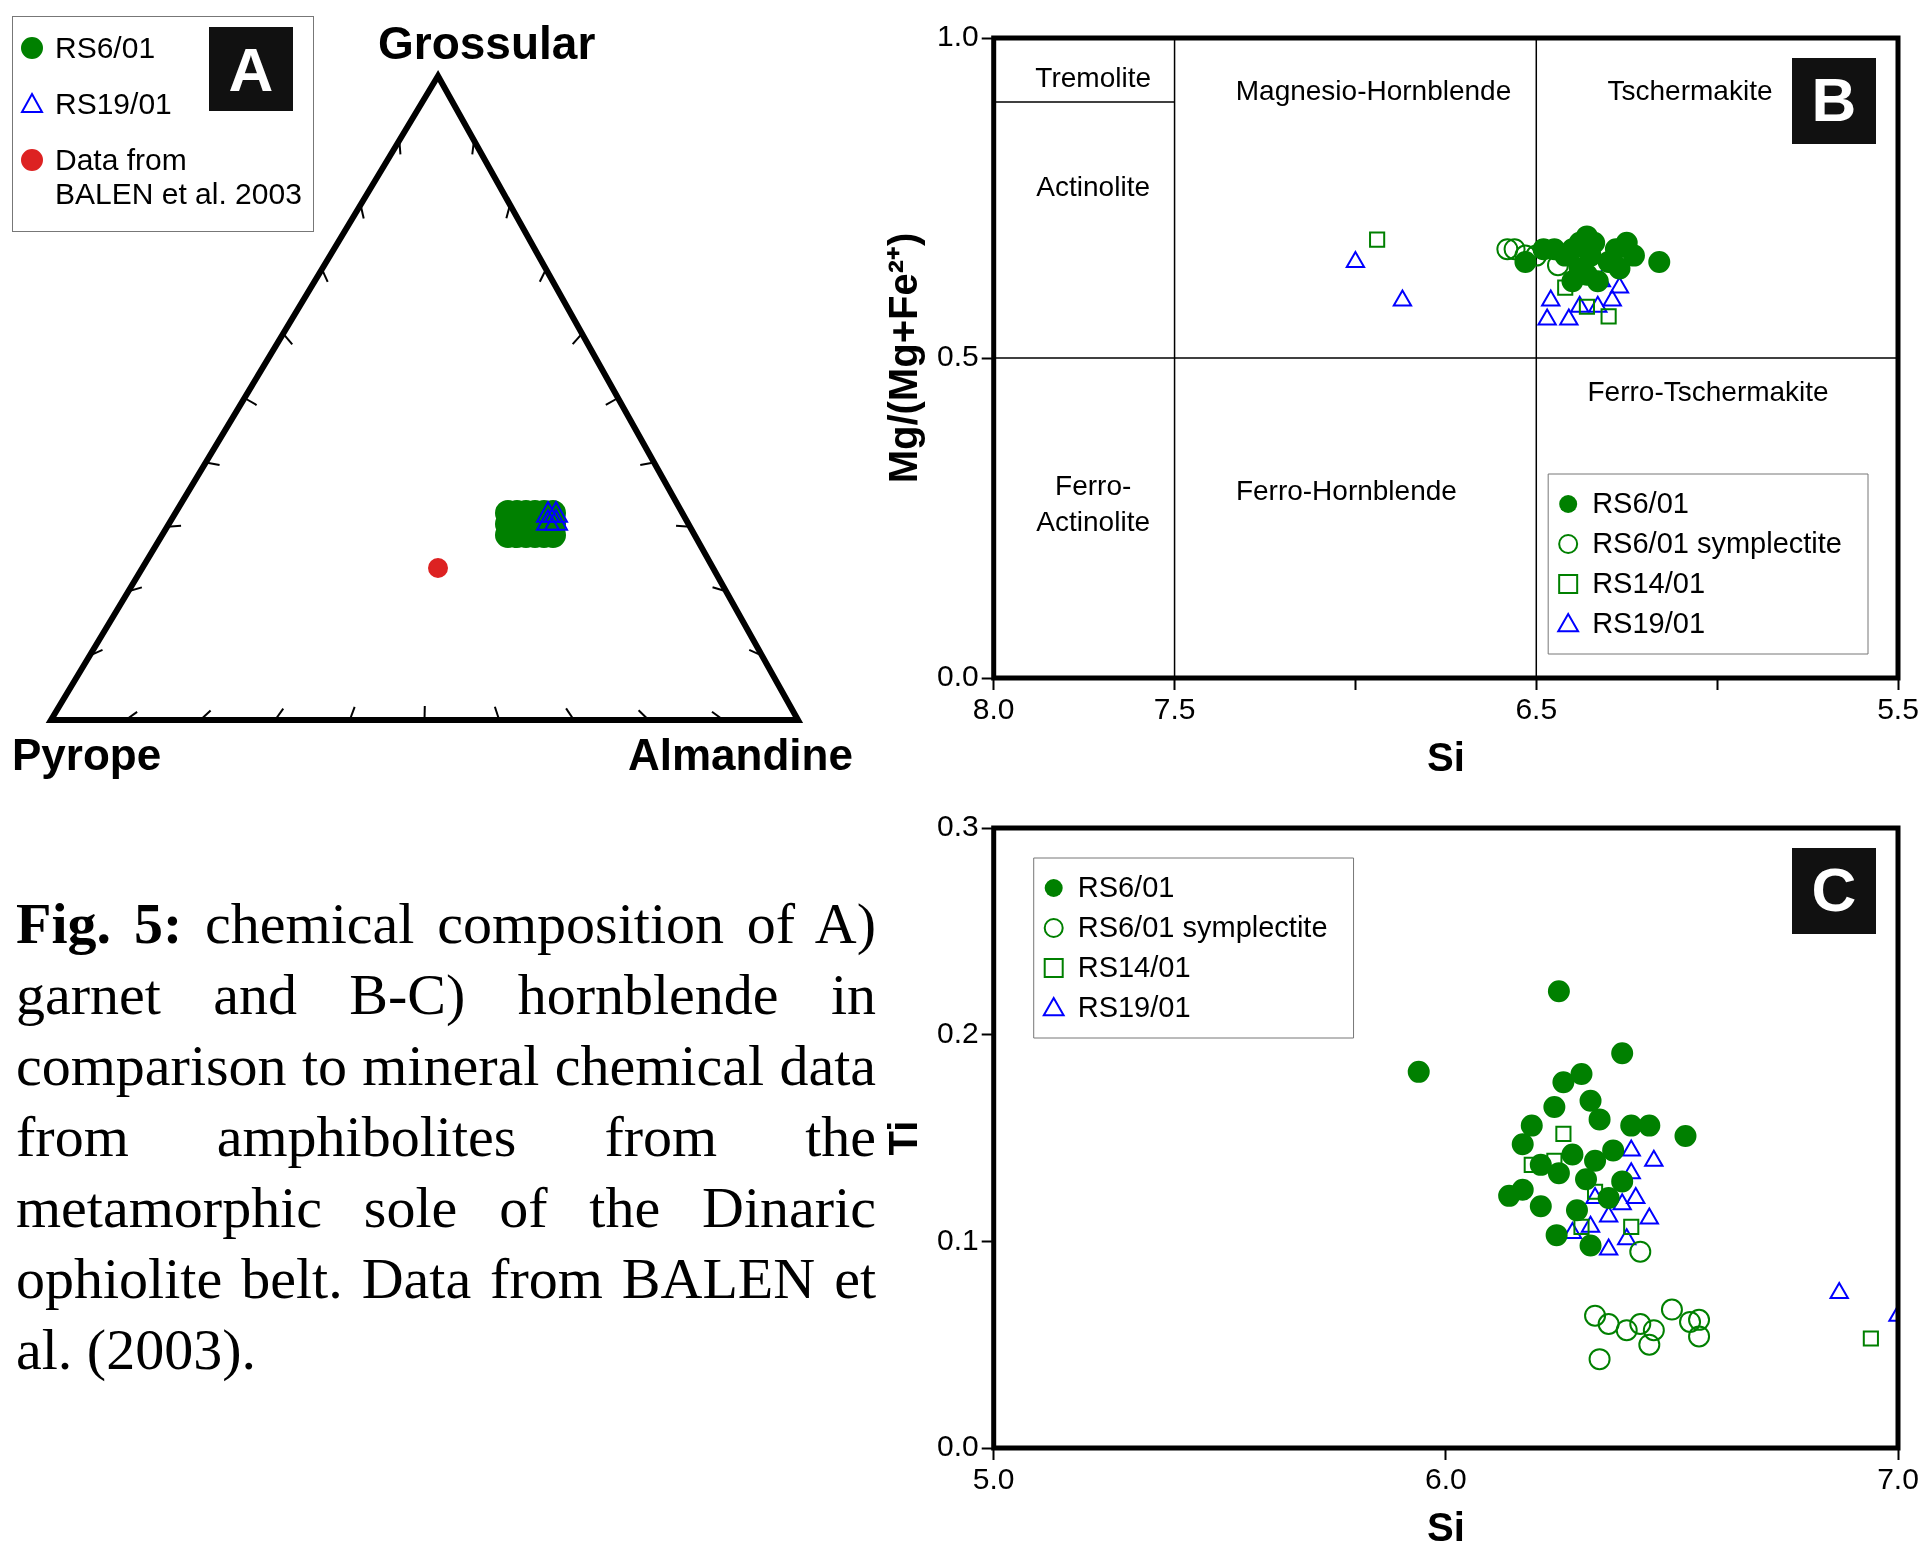  What do you see at coordinates (903, 358) in the screenshot?
I see `y-axis-title: Mg/(Mg+Fe²⁺)` at bounding box center [903, 358].